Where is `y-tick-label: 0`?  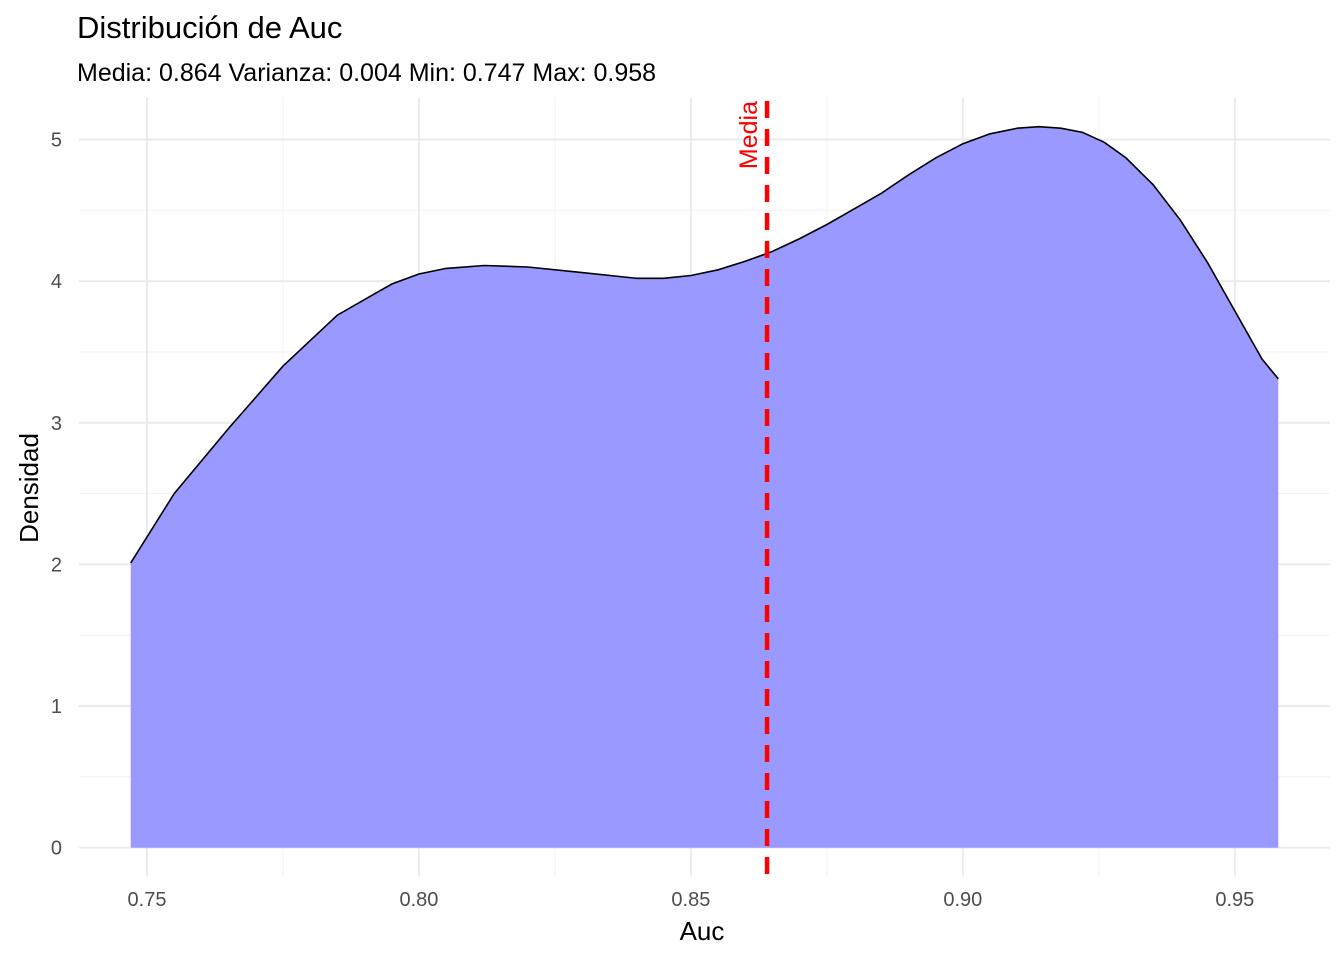 y-tick-label: 0 is located at coordinates (56, 849).